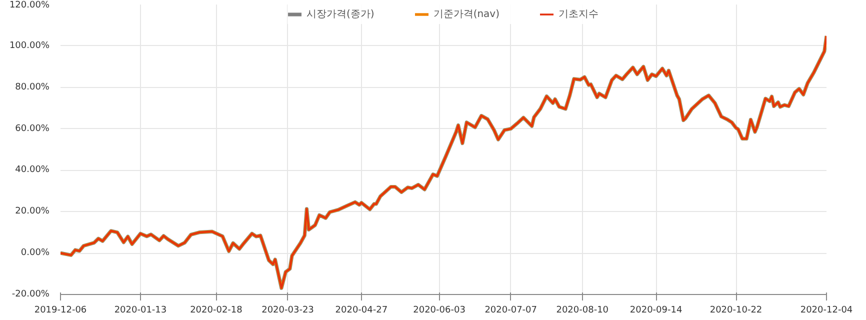  Describe the element at coordinates (656, 311) in the screenshot. I see `x-tick-label: 2020-09-14` at that location.